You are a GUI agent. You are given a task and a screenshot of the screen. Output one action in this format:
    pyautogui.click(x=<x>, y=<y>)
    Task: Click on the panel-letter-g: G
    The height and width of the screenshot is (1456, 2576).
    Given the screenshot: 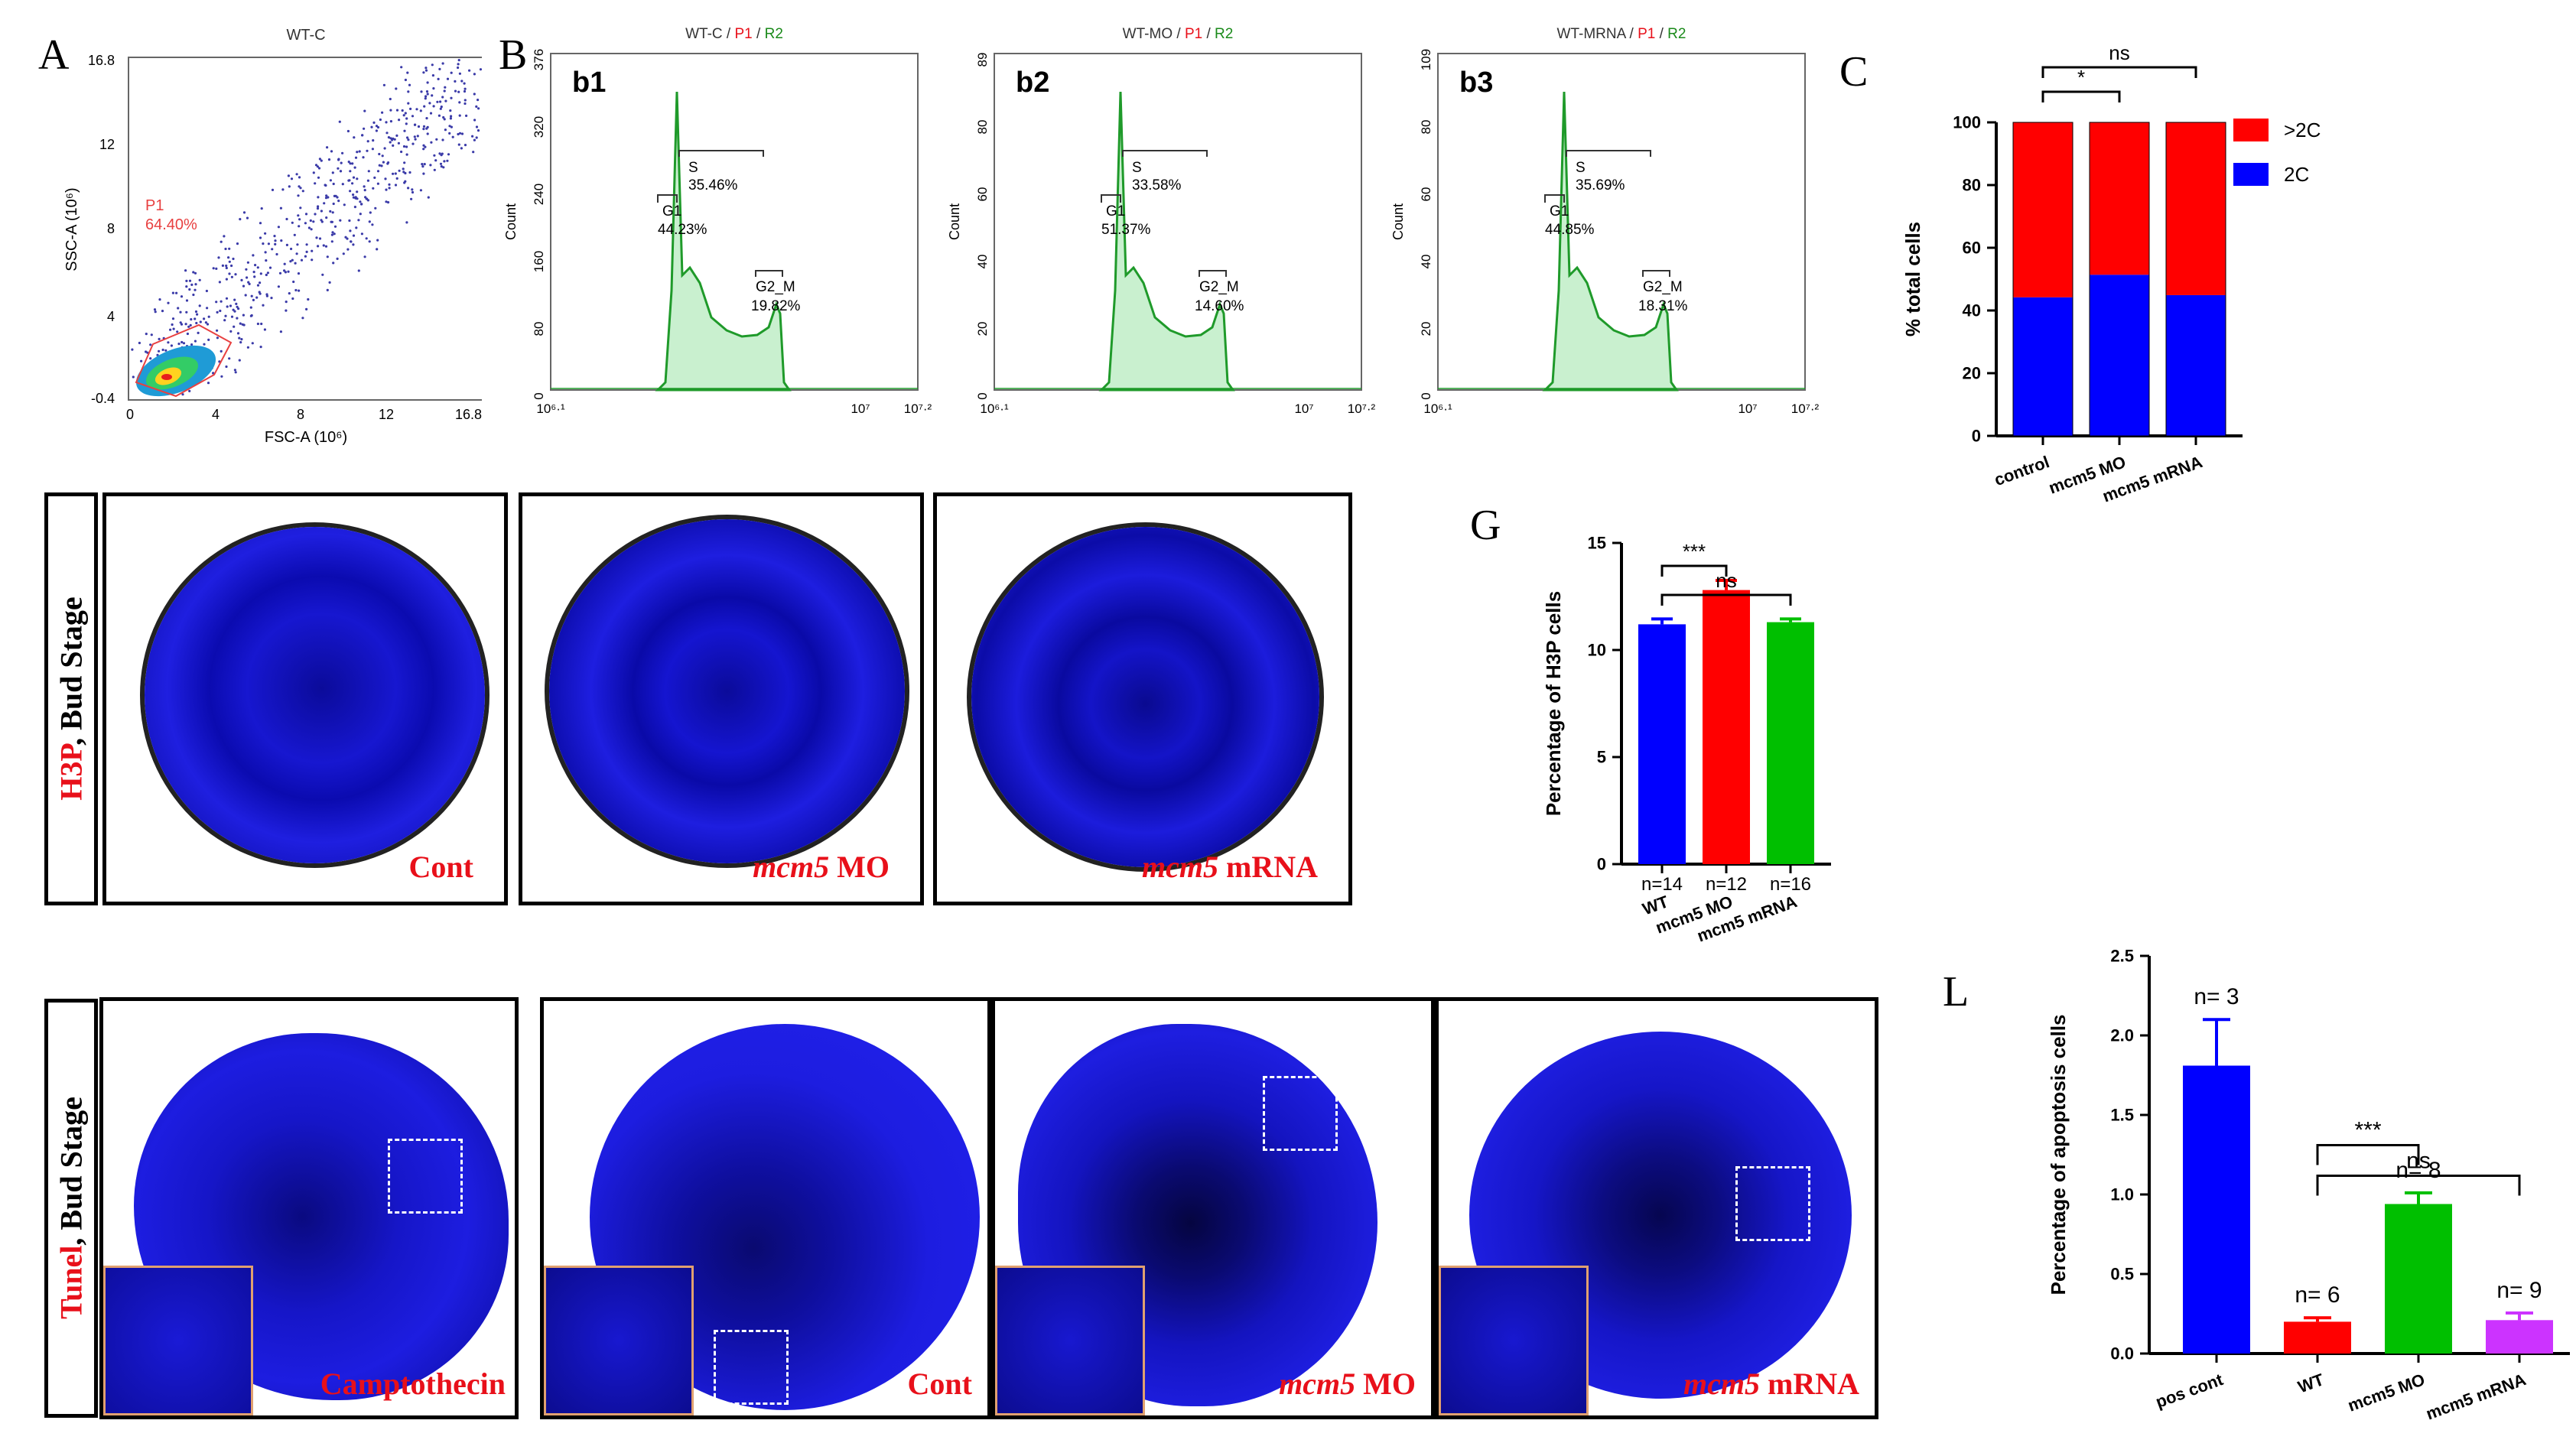 What is the action you would take?
    pyautogui.click(x=1485, y=525)
    